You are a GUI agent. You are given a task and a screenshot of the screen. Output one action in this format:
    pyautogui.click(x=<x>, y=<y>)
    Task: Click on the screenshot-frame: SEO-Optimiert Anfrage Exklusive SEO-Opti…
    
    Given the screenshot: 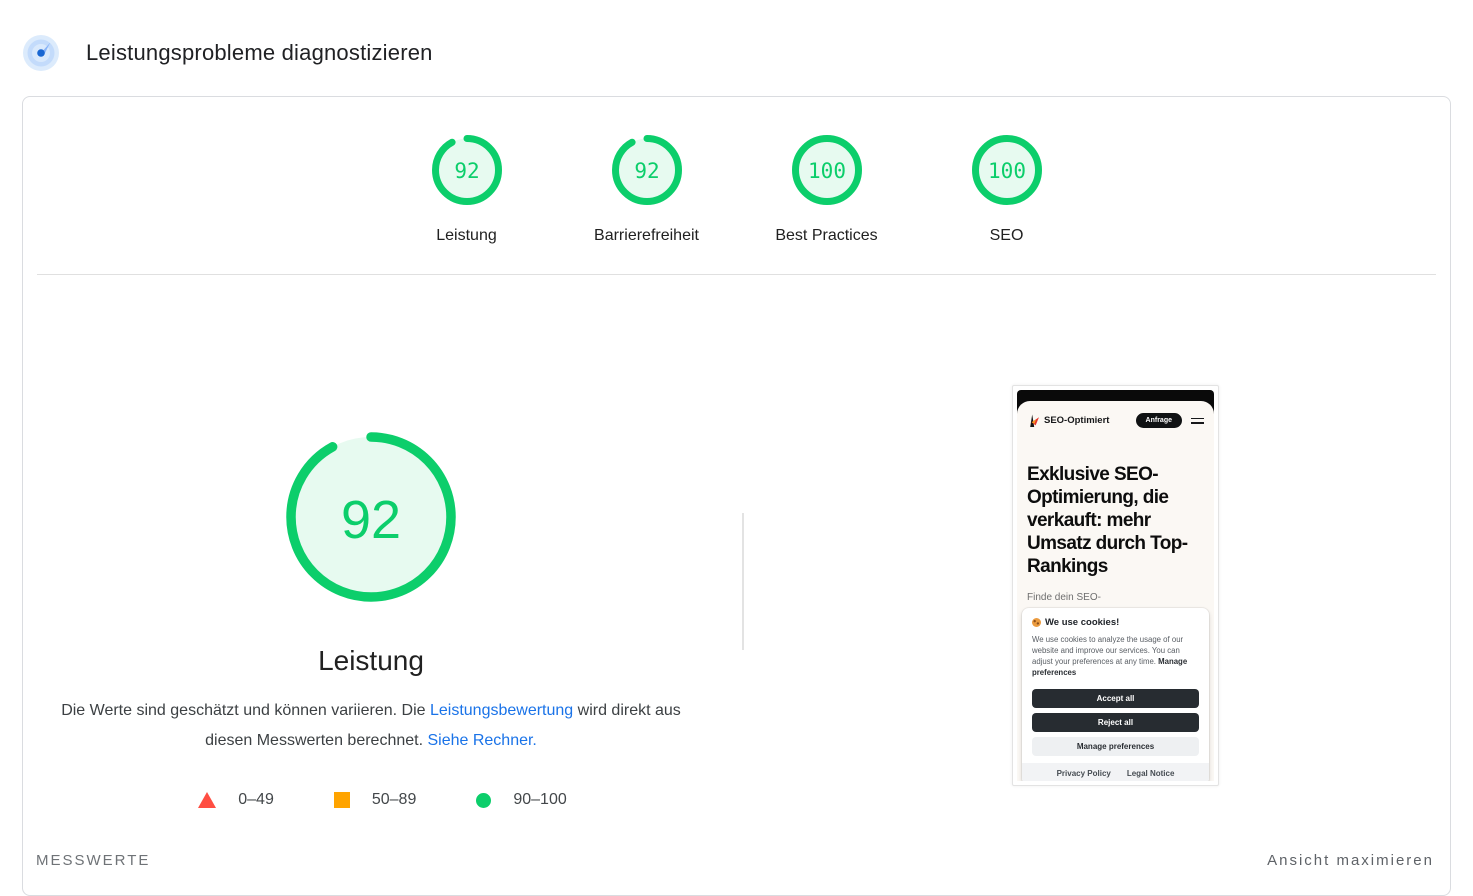 What is the action you would take?
    pyautogui.click(x=1115, y=585)
    